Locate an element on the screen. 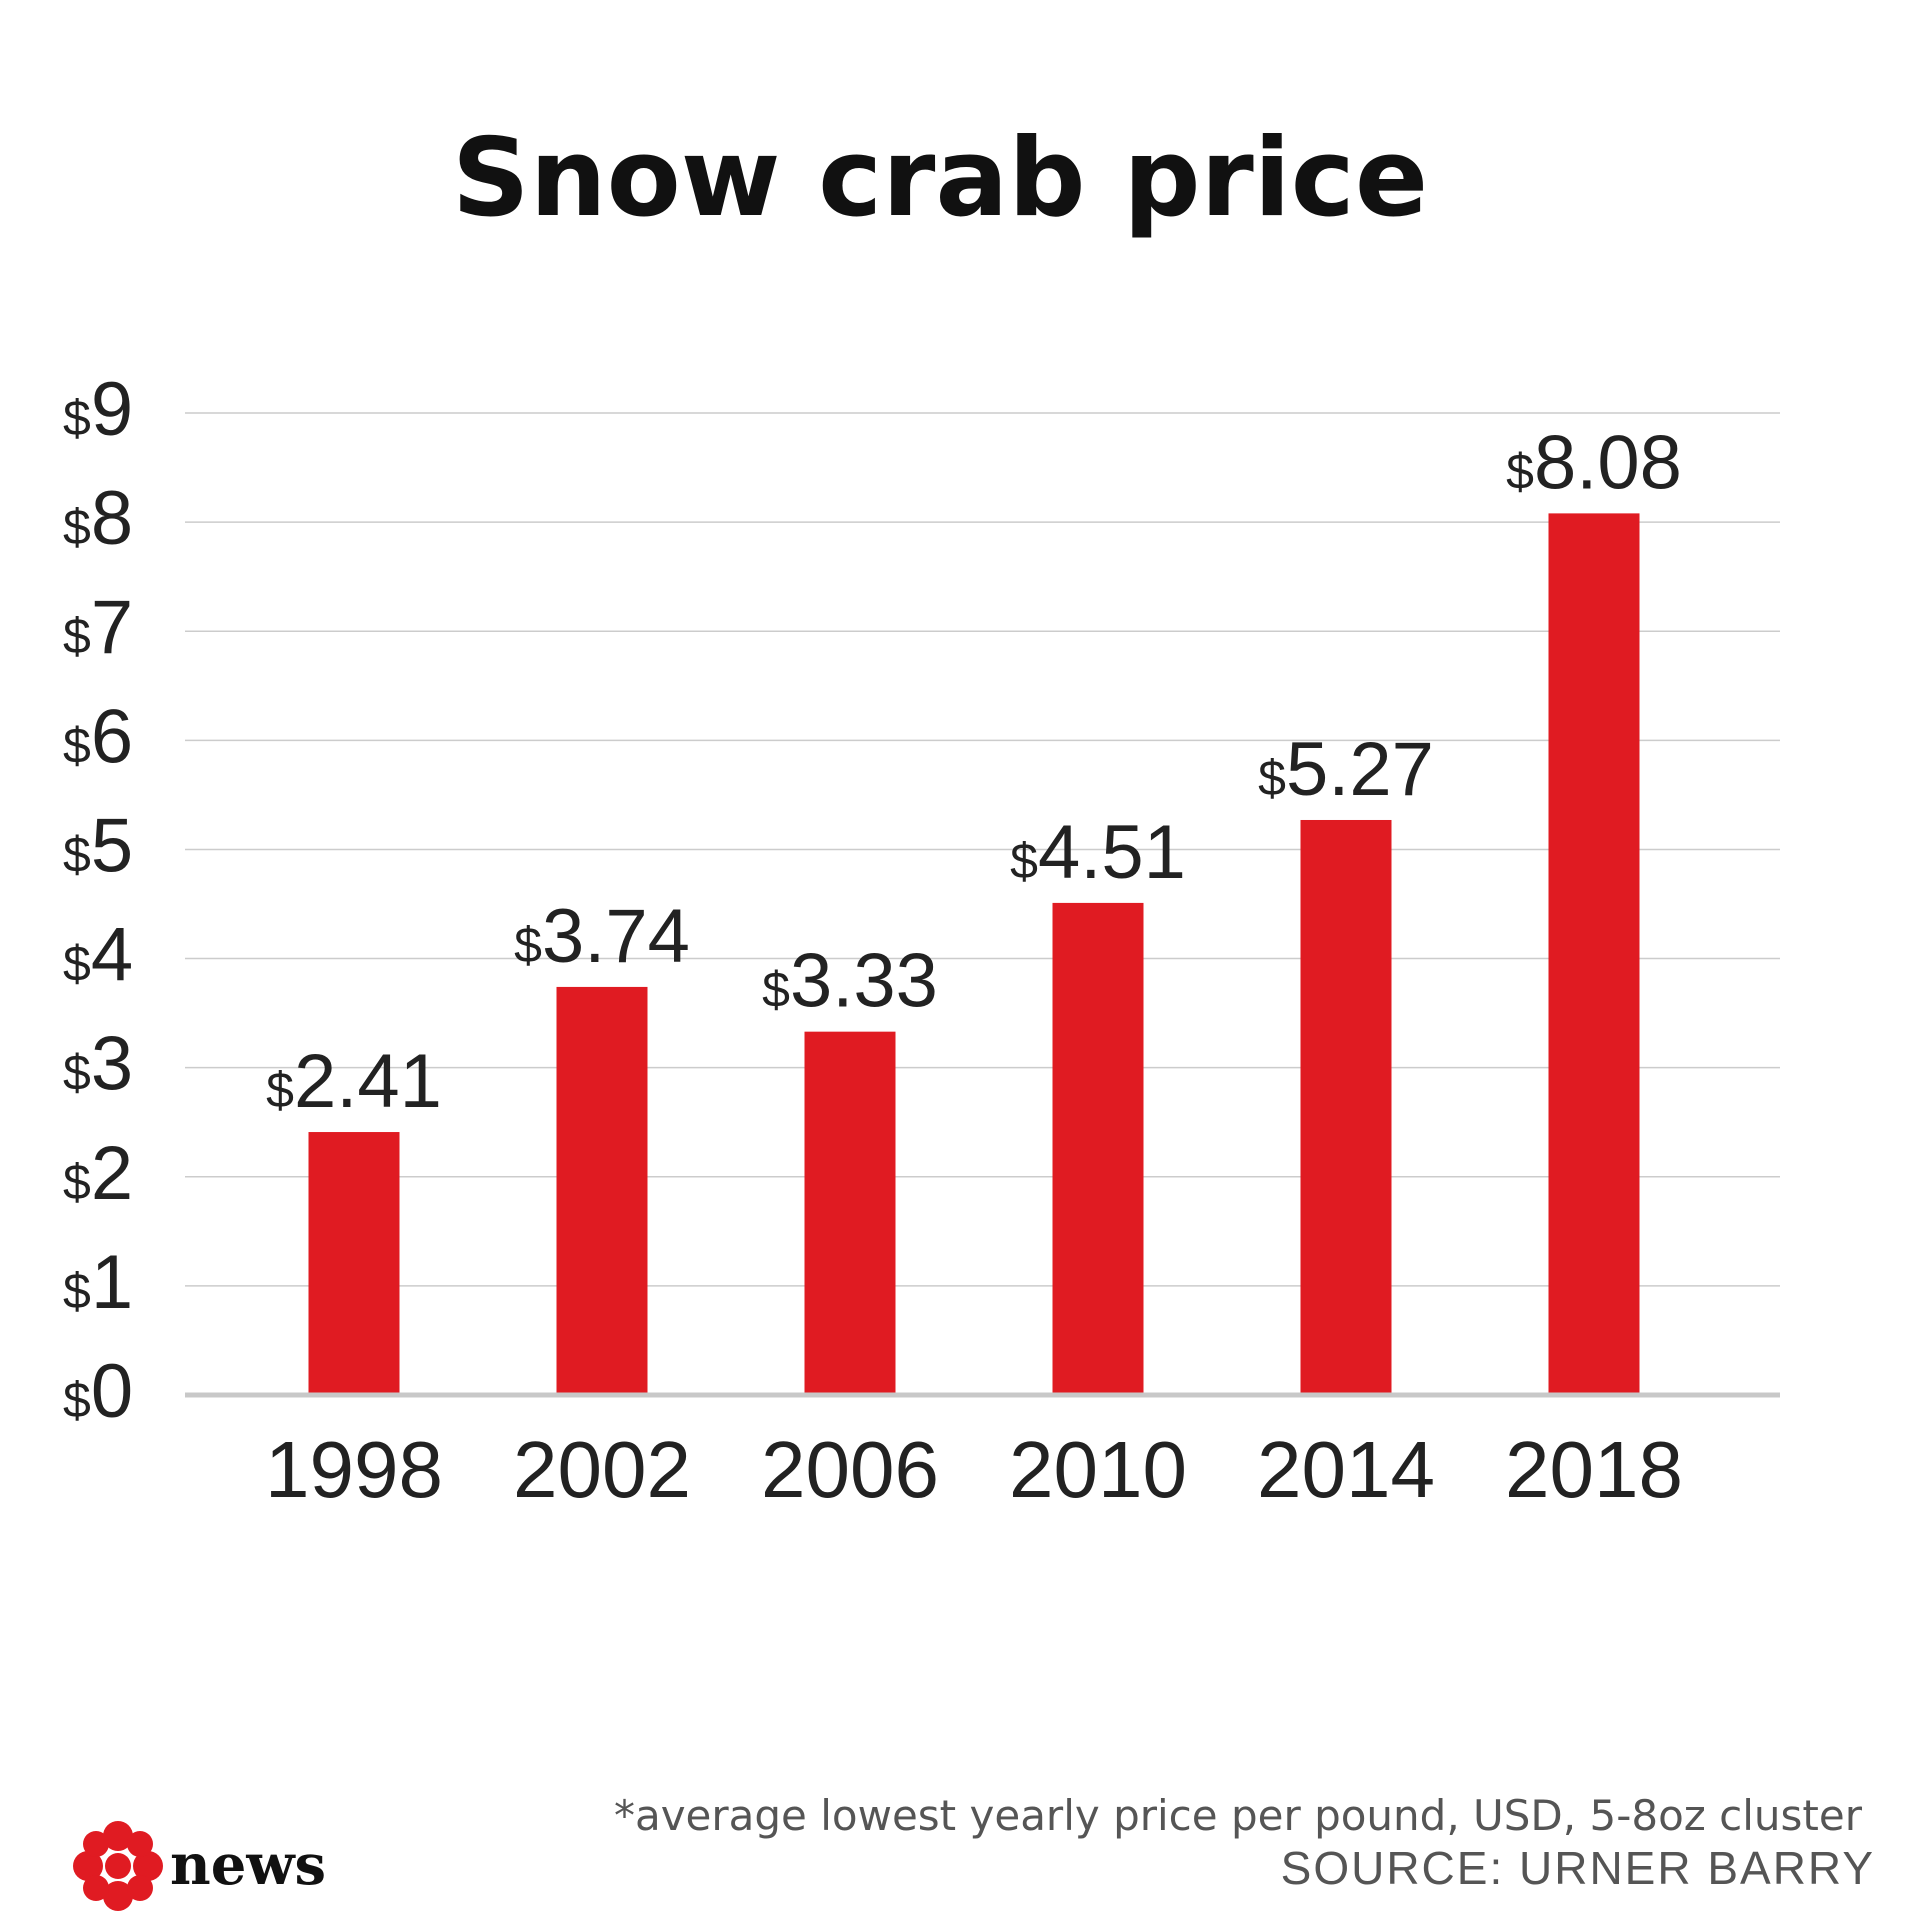 The width and height of the screenshot is (1920, 1920). data-label-2018: $8.08 is located at coordinates (1594, 462).